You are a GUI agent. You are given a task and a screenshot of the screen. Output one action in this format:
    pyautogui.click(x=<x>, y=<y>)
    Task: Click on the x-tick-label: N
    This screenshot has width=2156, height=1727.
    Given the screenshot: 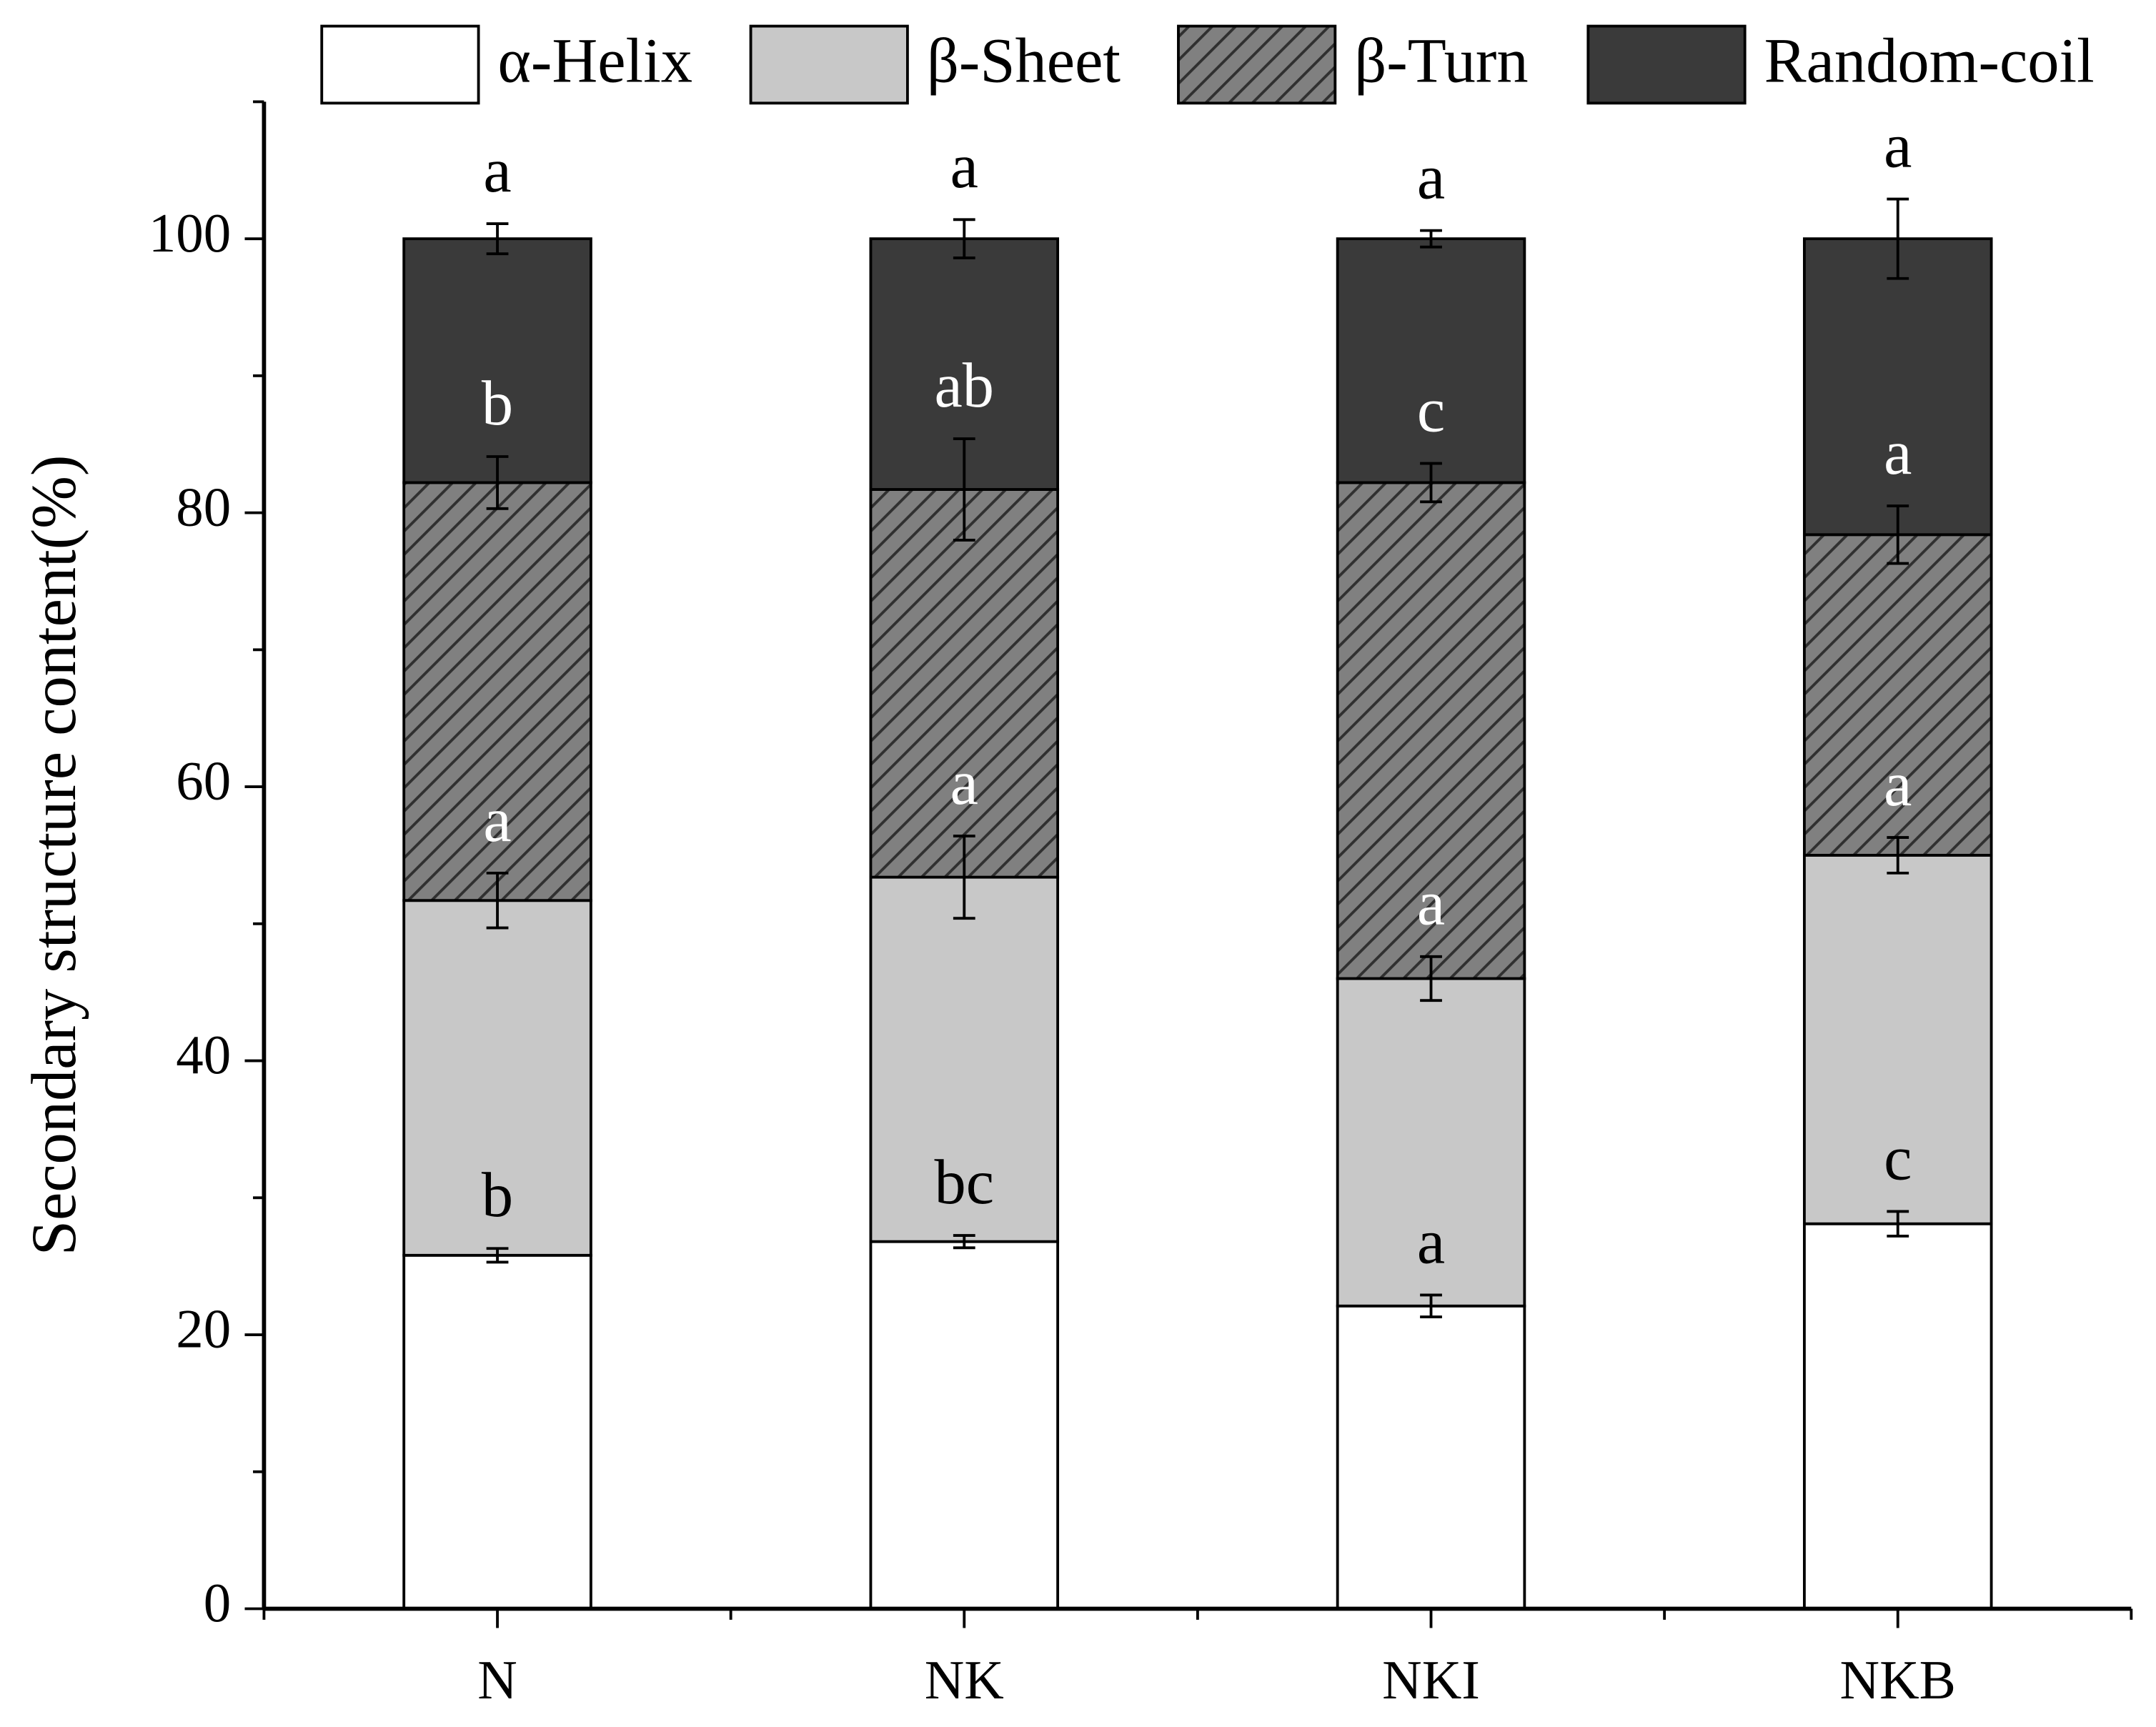 What is the action you would take?
    pyautogui.click(x=497, y=1680)
    